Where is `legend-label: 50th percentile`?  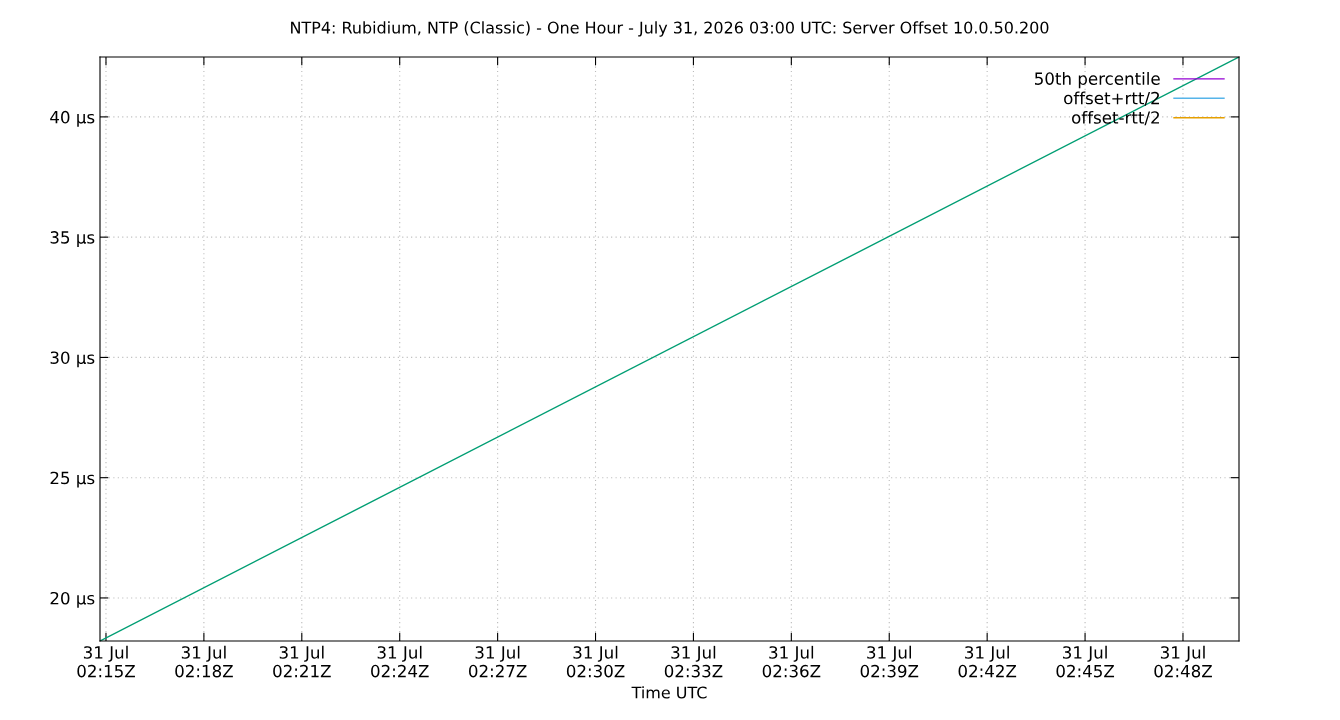 legend-label: 50th percentile is located at coordinates (1097, 80).